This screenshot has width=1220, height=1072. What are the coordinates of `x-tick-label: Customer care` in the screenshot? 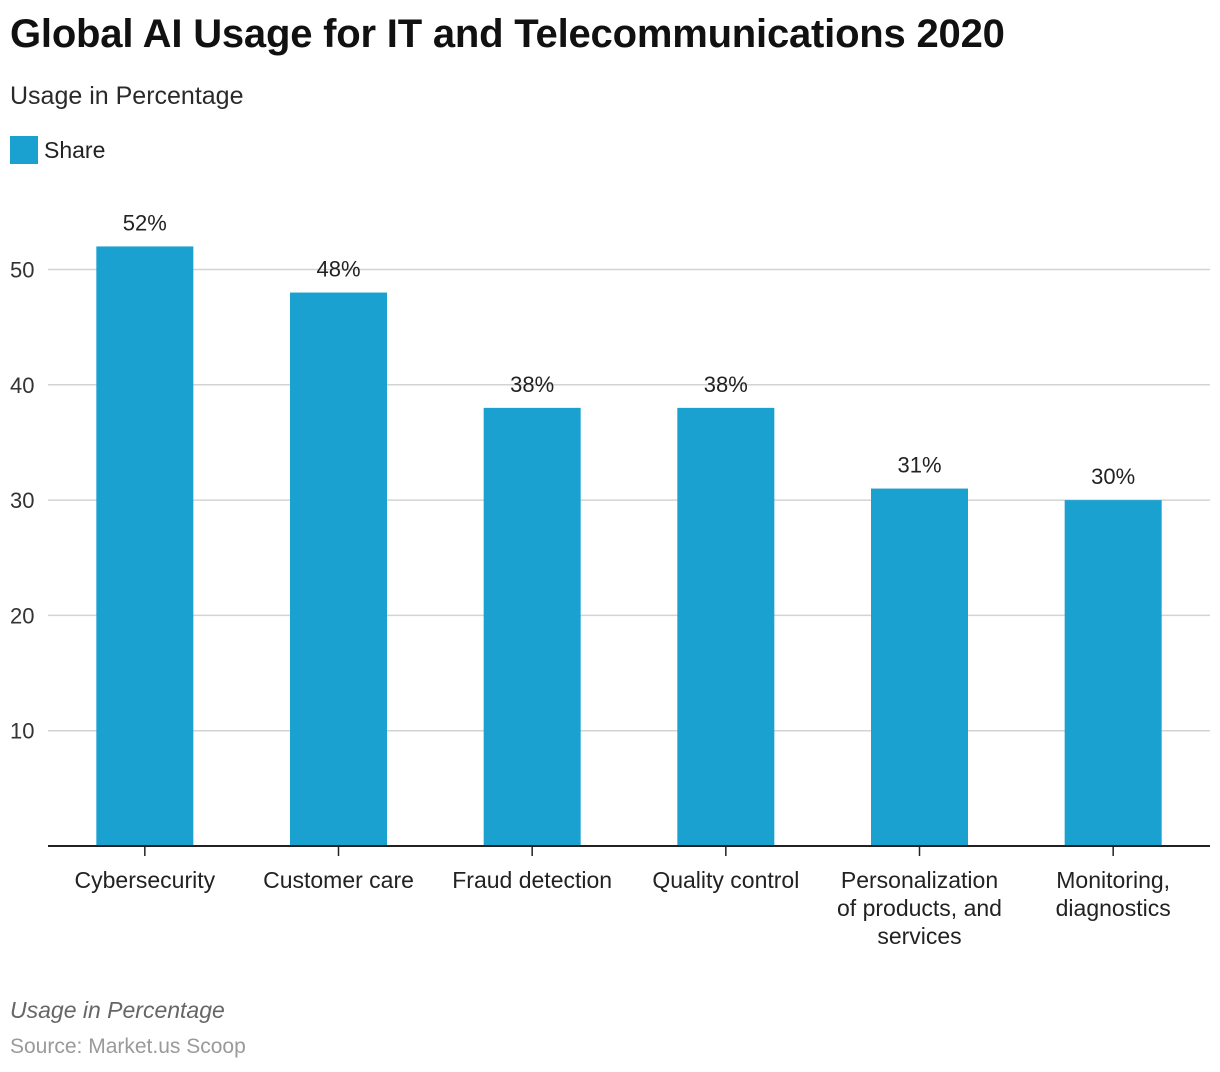 It's located at (338, 880).